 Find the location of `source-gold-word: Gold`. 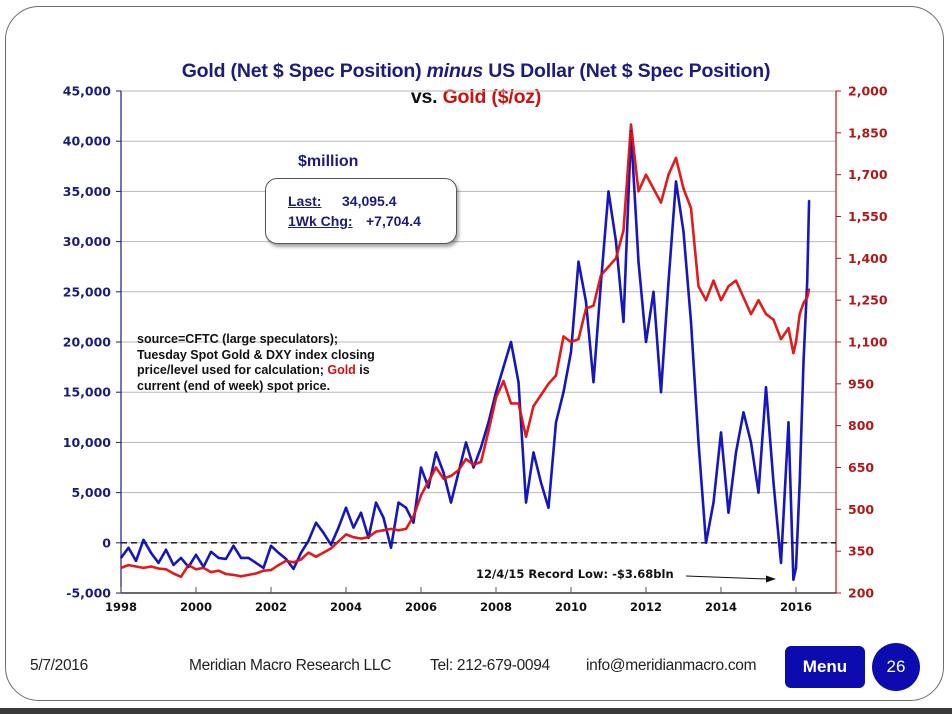

source-gold-word: Gold is located at coordinates (341, 370).